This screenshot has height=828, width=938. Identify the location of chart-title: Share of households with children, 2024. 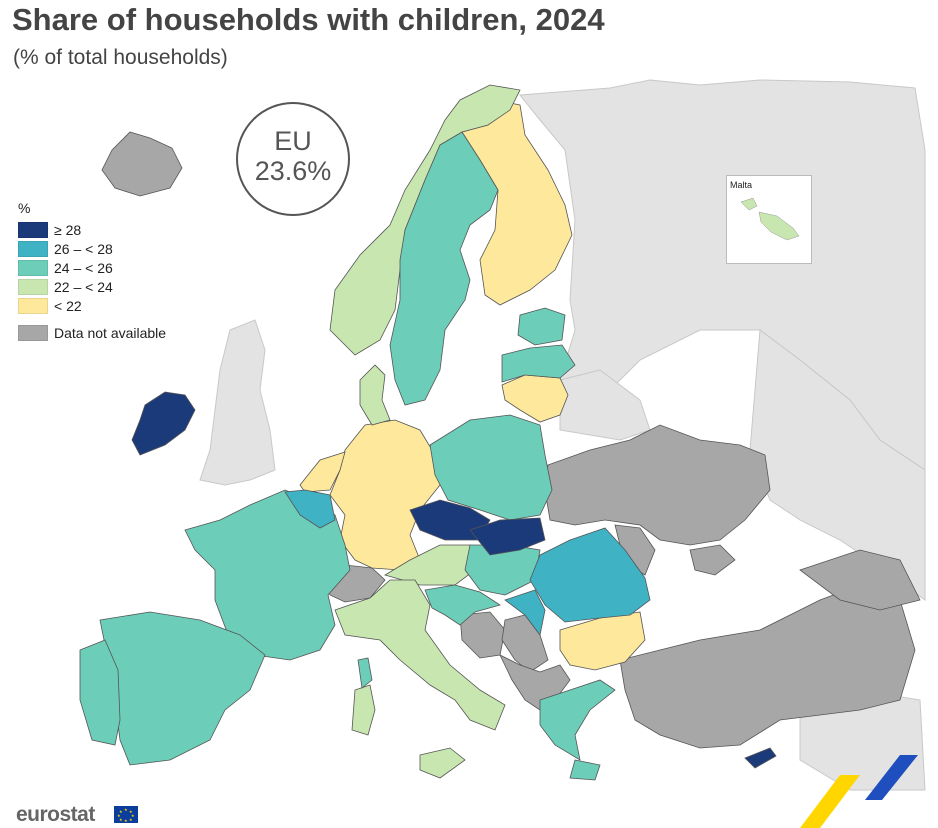
(308, 19).